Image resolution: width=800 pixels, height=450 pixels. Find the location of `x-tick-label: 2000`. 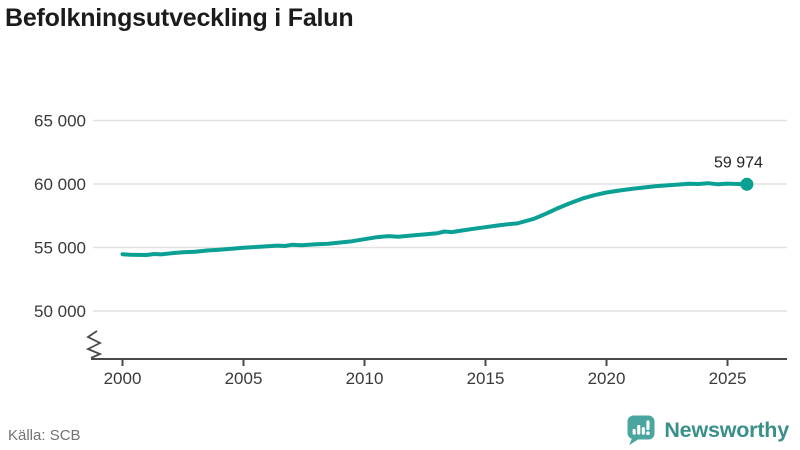

x-tick-label: 2000 is located at coordinates (123, 378).